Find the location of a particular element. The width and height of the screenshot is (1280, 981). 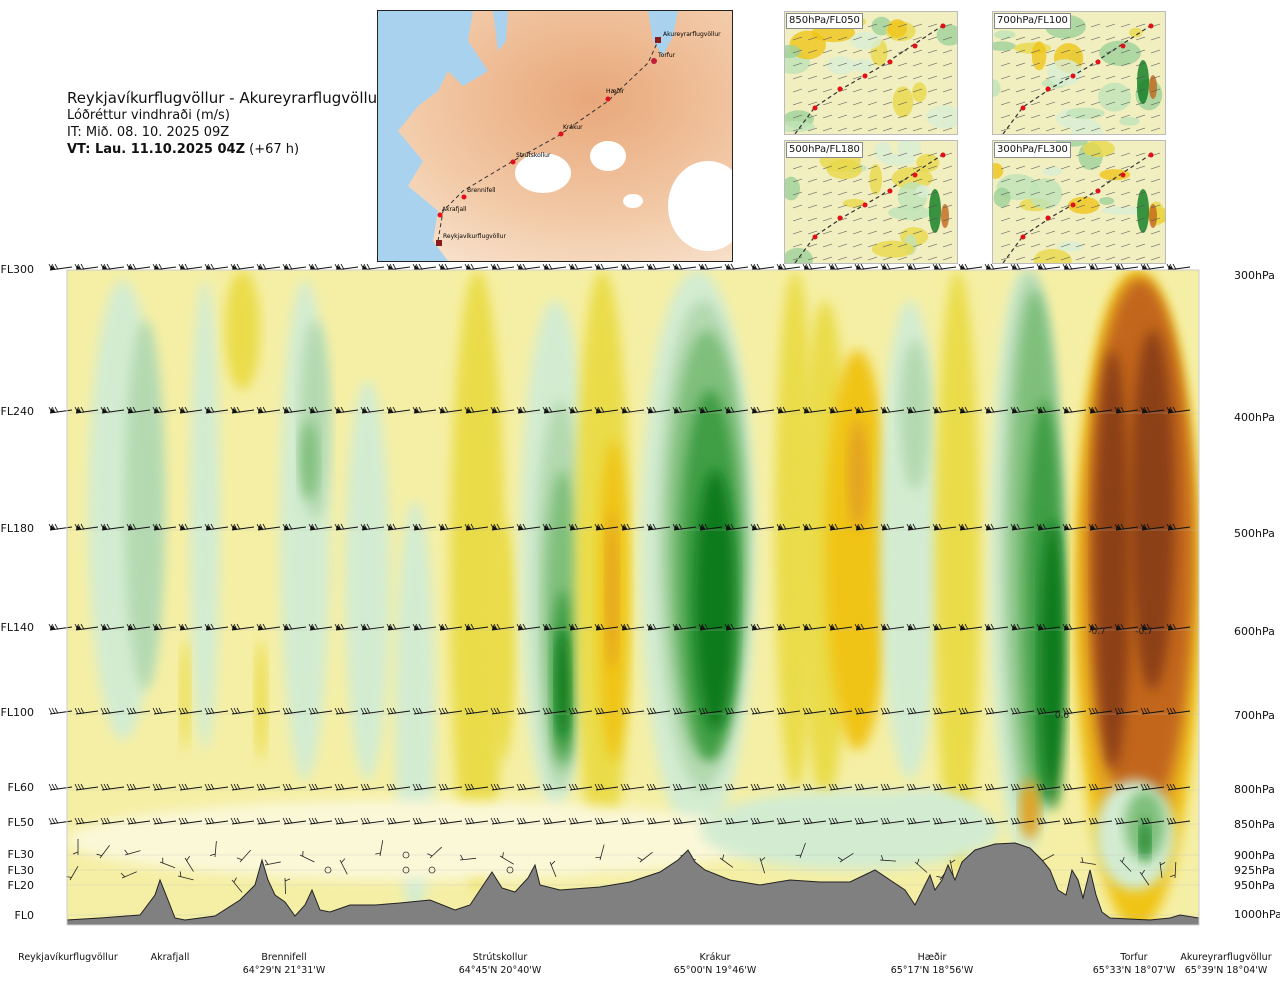

valid-time: VT: Lau. 11.10.2025 04Z (+67 h) is located at coordinates (225, 149).